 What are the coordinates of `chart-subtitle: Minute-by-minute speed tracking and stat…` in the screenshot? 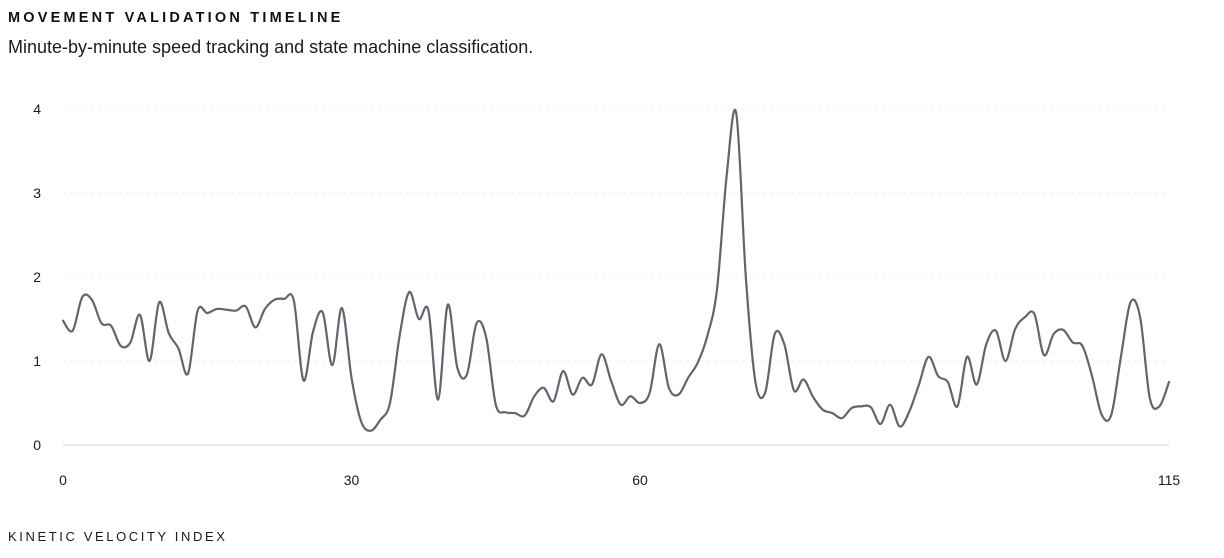 It's located at (271, 47).